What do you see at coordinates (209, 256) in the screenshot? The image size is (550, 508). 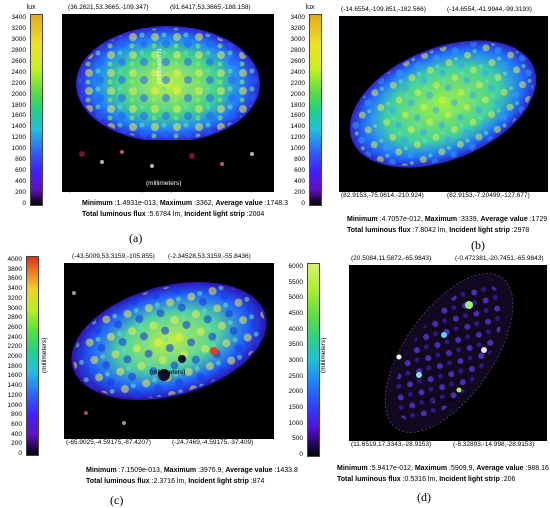 I see `corner-top-right: (-2.34528,53.3159,-55.8436)` at bounding box center [209, 256].